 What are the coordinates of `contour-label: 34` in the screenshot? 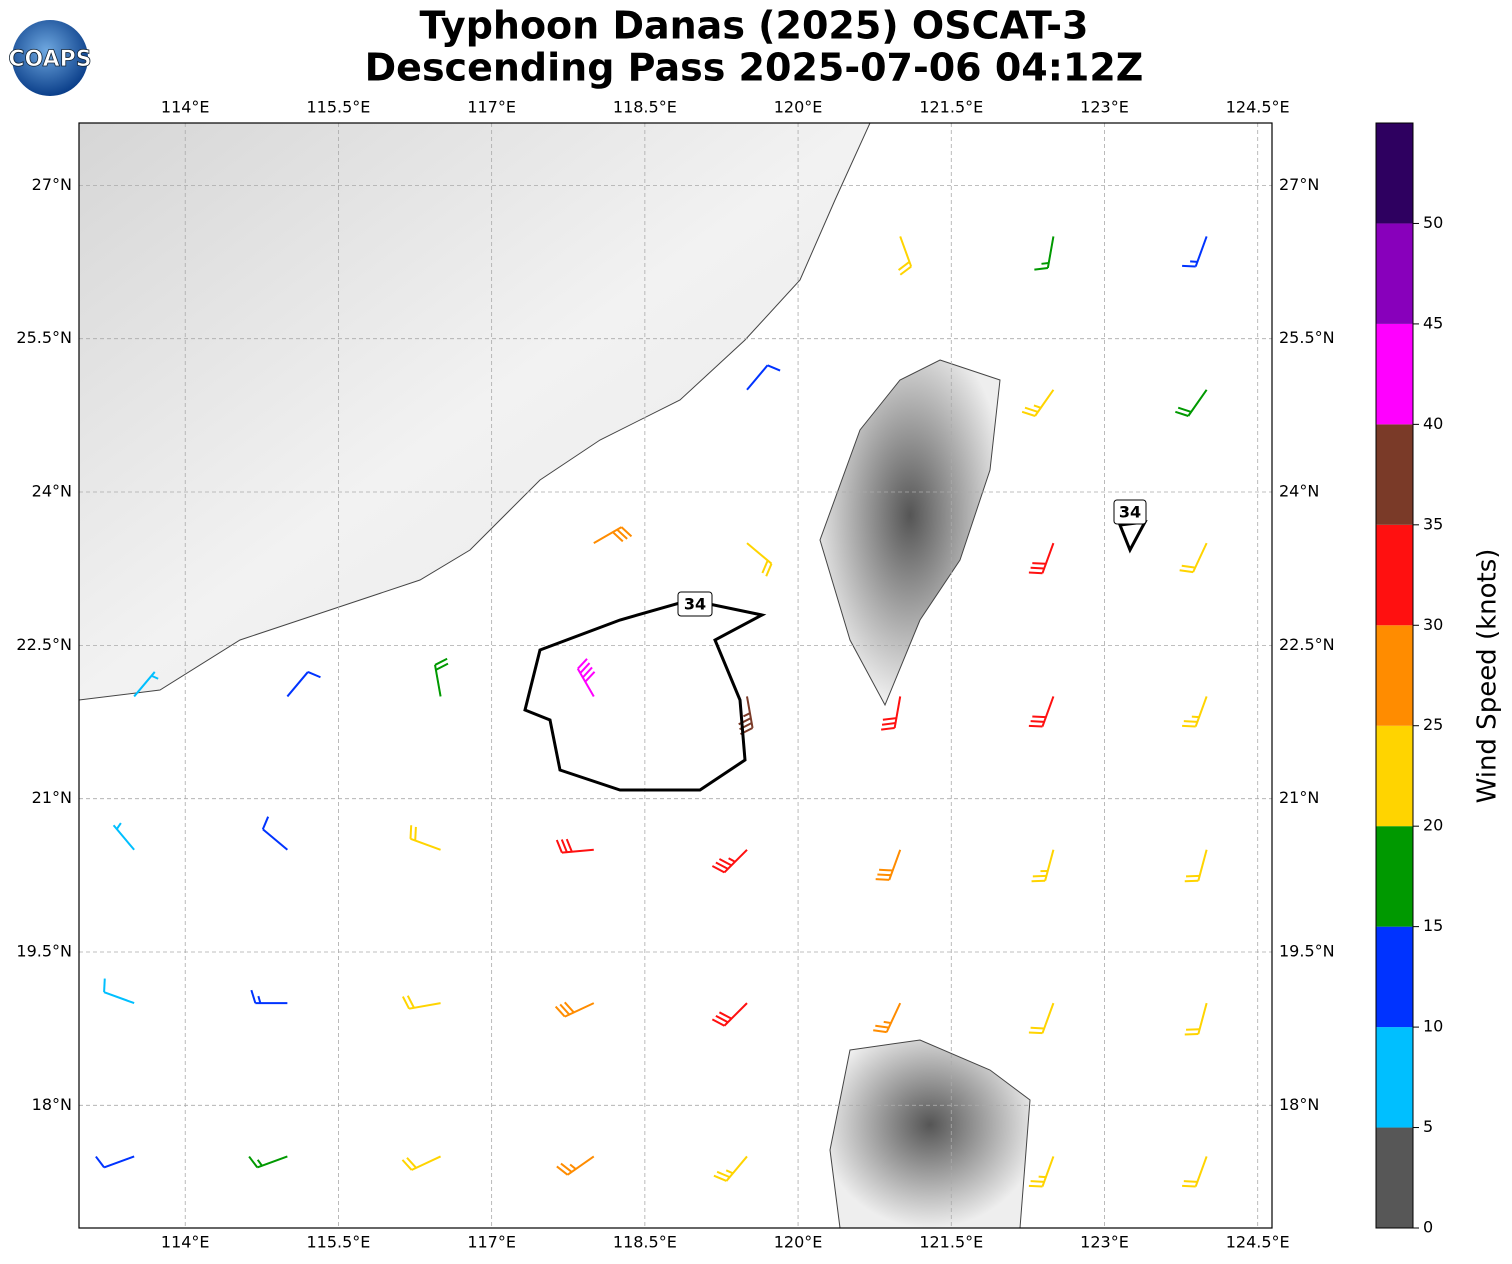 It's located at (1130, 512).